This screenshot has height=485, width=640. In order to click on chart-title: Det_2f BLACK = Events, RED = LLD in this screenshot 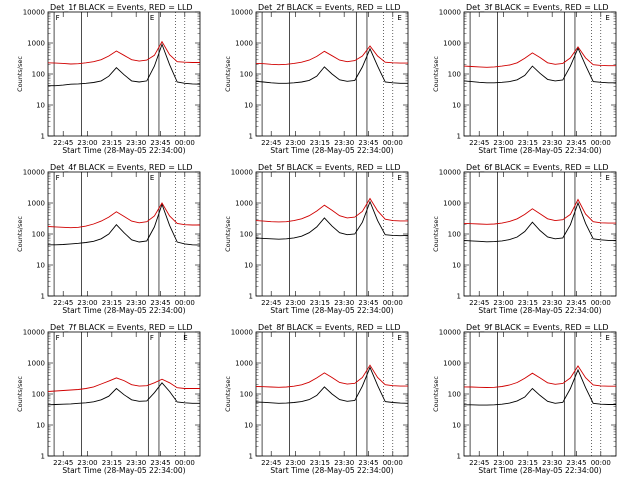, I will do `click(329, 7)`.